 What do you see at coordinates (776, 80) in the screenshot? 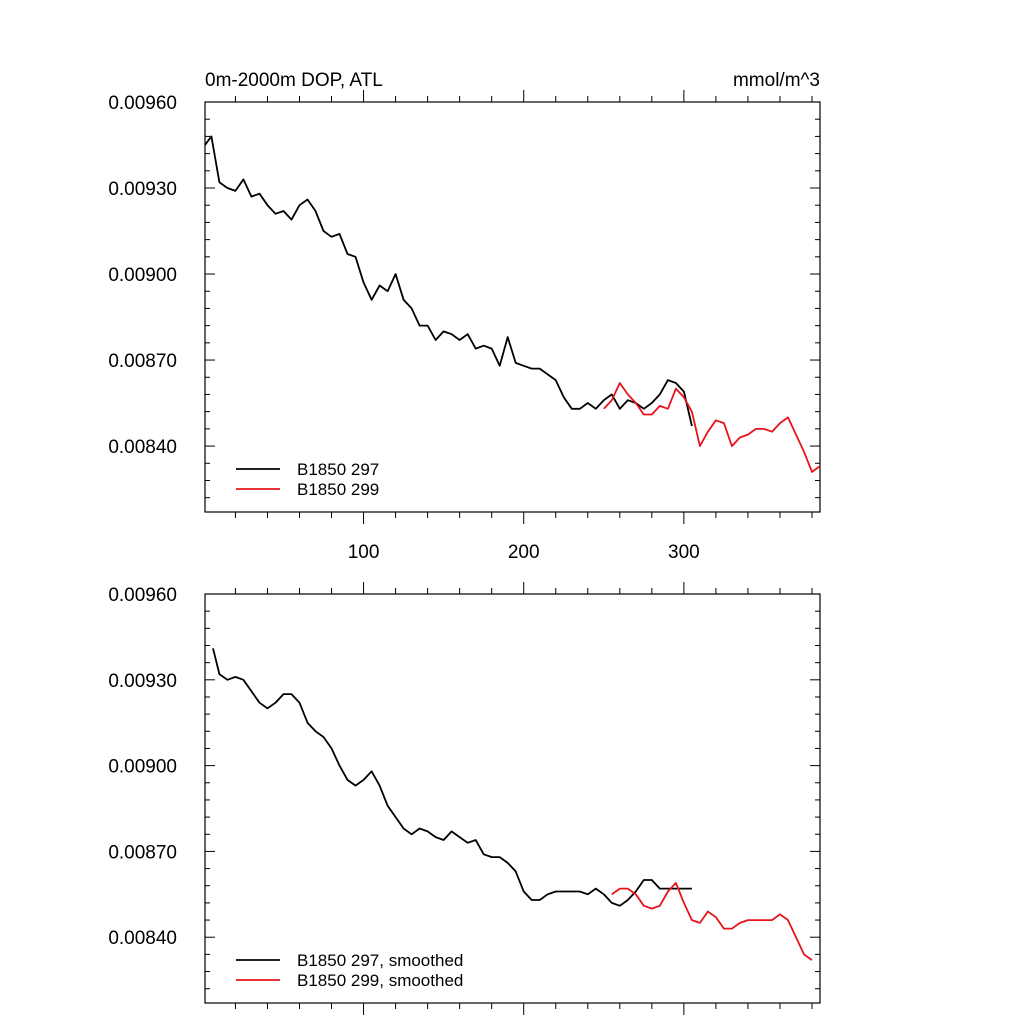
I see `units-label: mmol/m^3` at bounding box center [776, 80].